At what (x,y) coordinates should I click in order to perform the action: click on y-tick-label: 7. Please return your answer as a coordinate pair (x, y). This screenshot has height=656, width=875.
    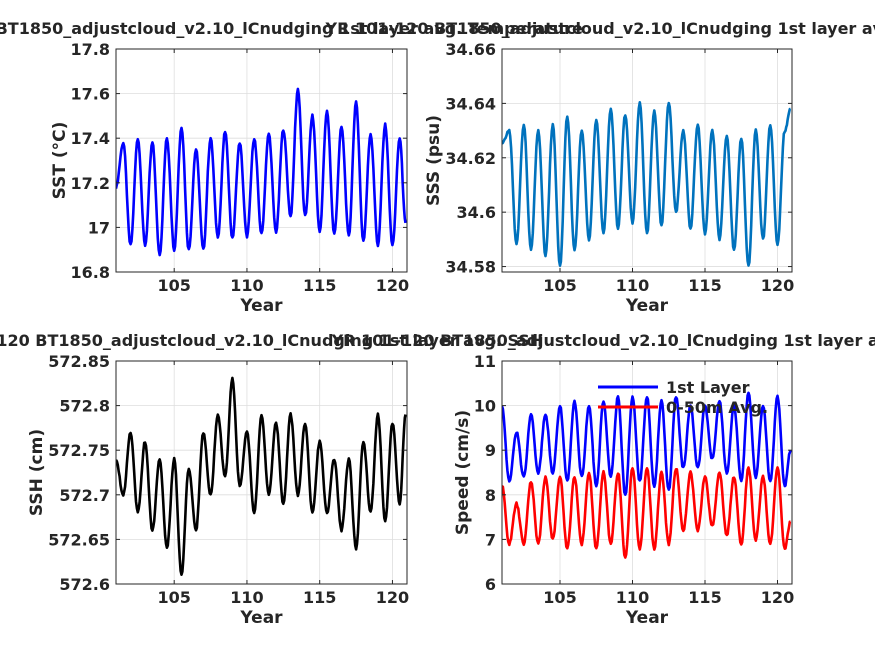
    Looking at the image, I should click on (490, 539).